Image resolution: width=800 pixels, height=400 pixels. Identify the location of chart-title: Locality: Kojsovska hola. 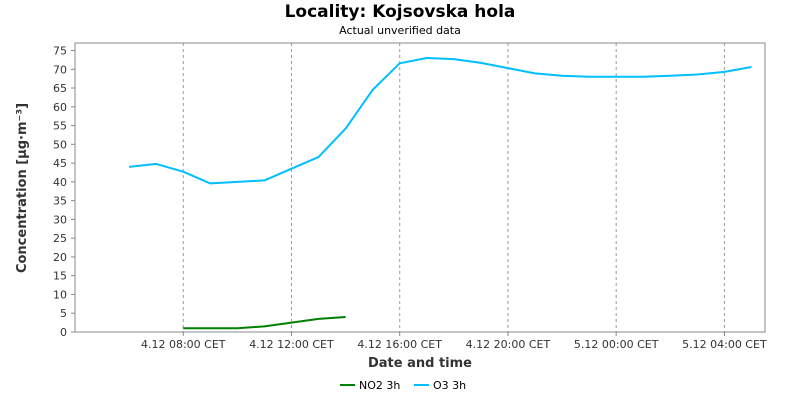
(400, 12).